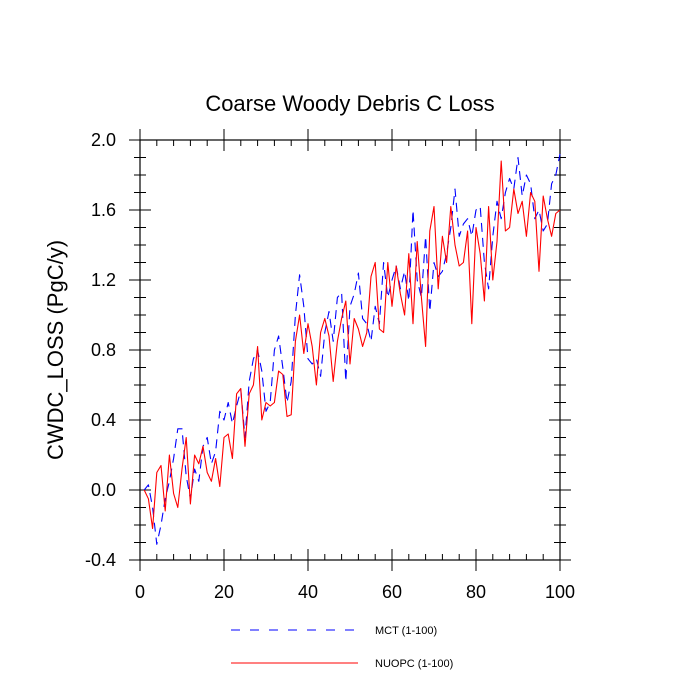 The image size is (700, 700). Describe the element at coordinates (103, 140) in the screenshot. I see `y-tick-label: 2.0` at that location.